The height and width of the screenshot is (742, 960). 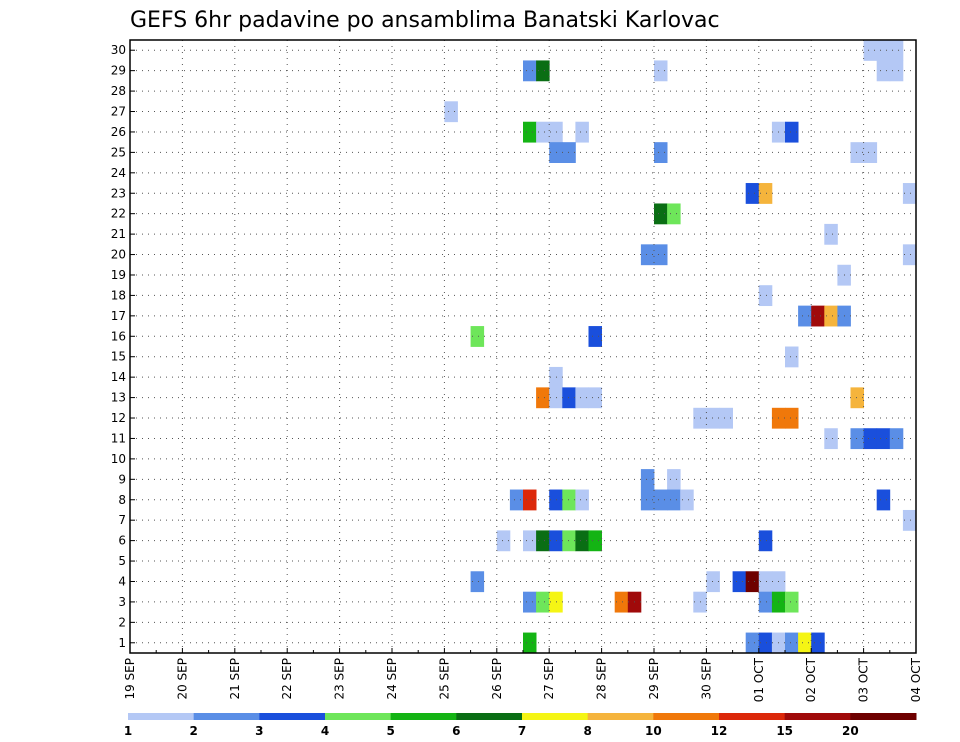 I want to click on colorbar-label: 12, so click(x=719, y=731).